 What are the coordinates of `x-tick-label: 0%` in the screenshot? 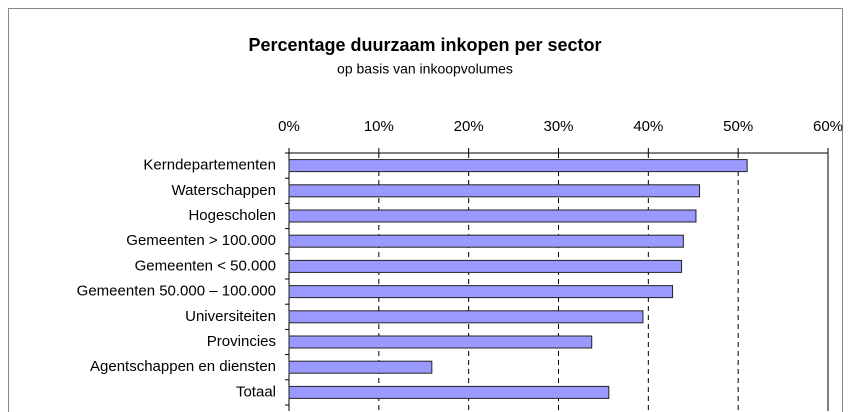 It's located at (289, 126).